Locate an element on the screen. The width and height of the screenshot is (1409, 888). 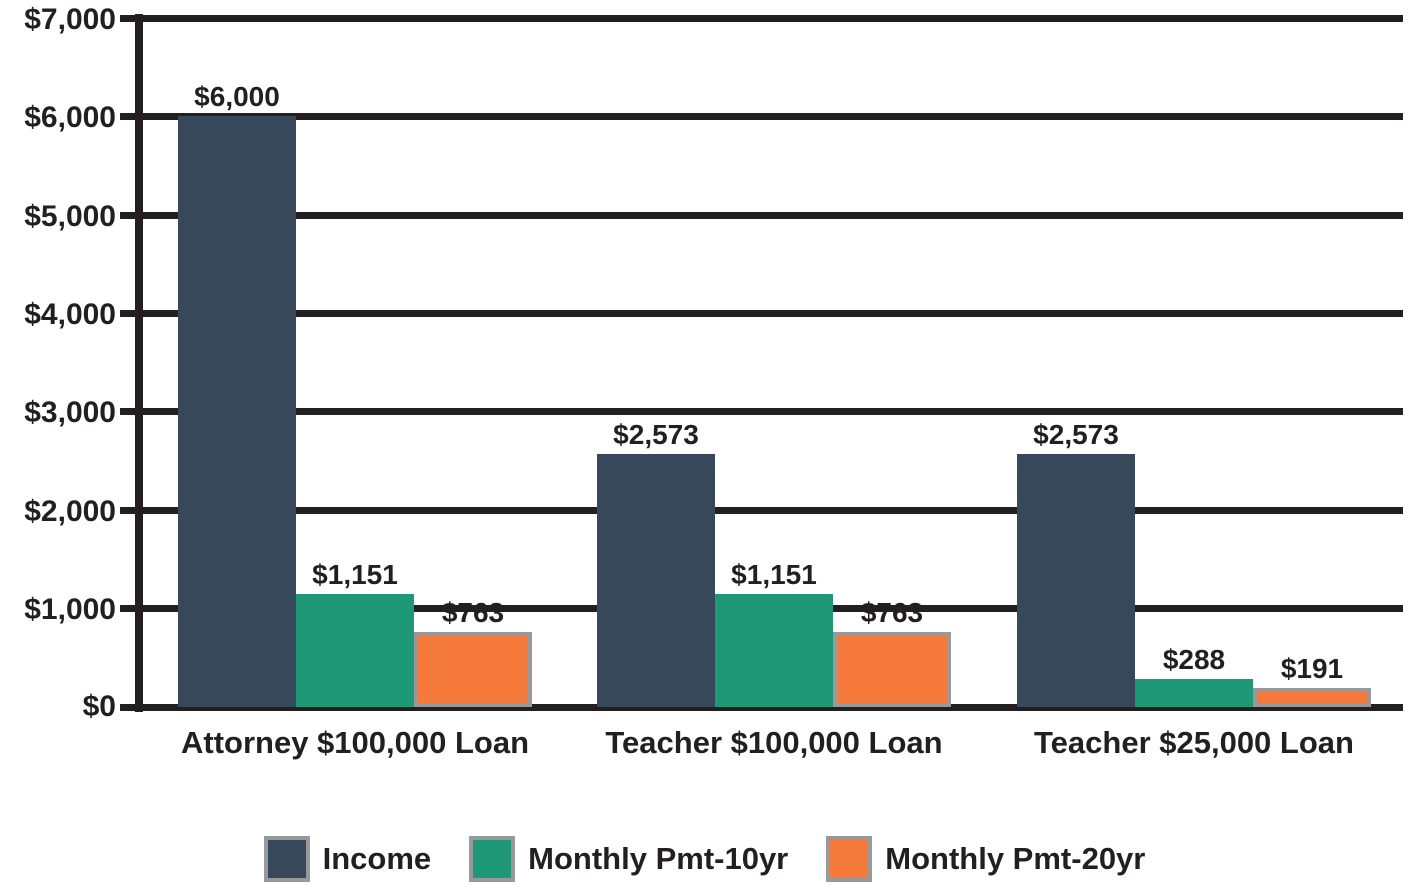
category-label: Teacher $25,000 Loan is located at coordinates (1194, 742).